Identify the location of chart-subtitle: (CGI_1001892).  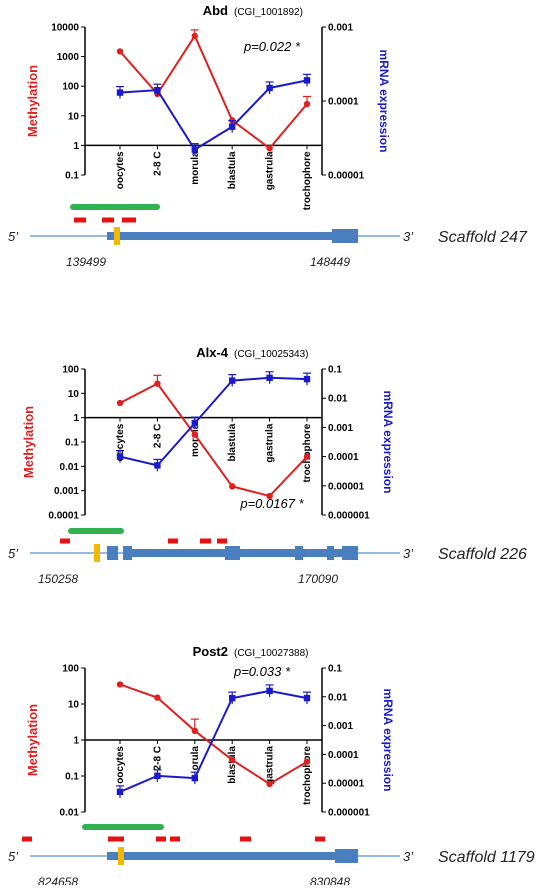
(268, 12).